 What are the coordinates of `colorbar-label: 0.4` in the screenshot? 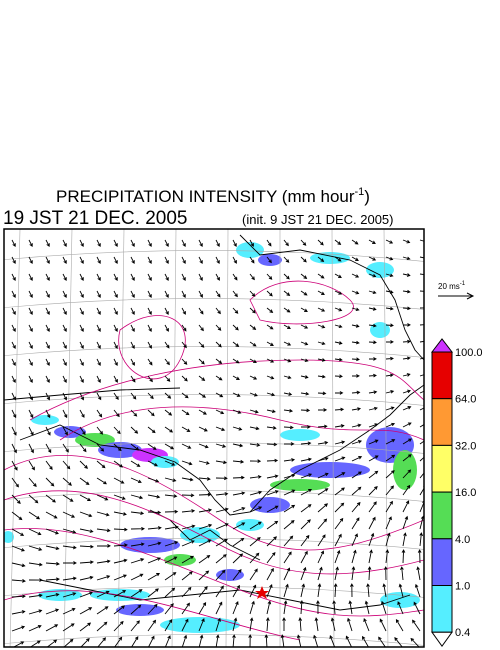 It's located at (462, 633).